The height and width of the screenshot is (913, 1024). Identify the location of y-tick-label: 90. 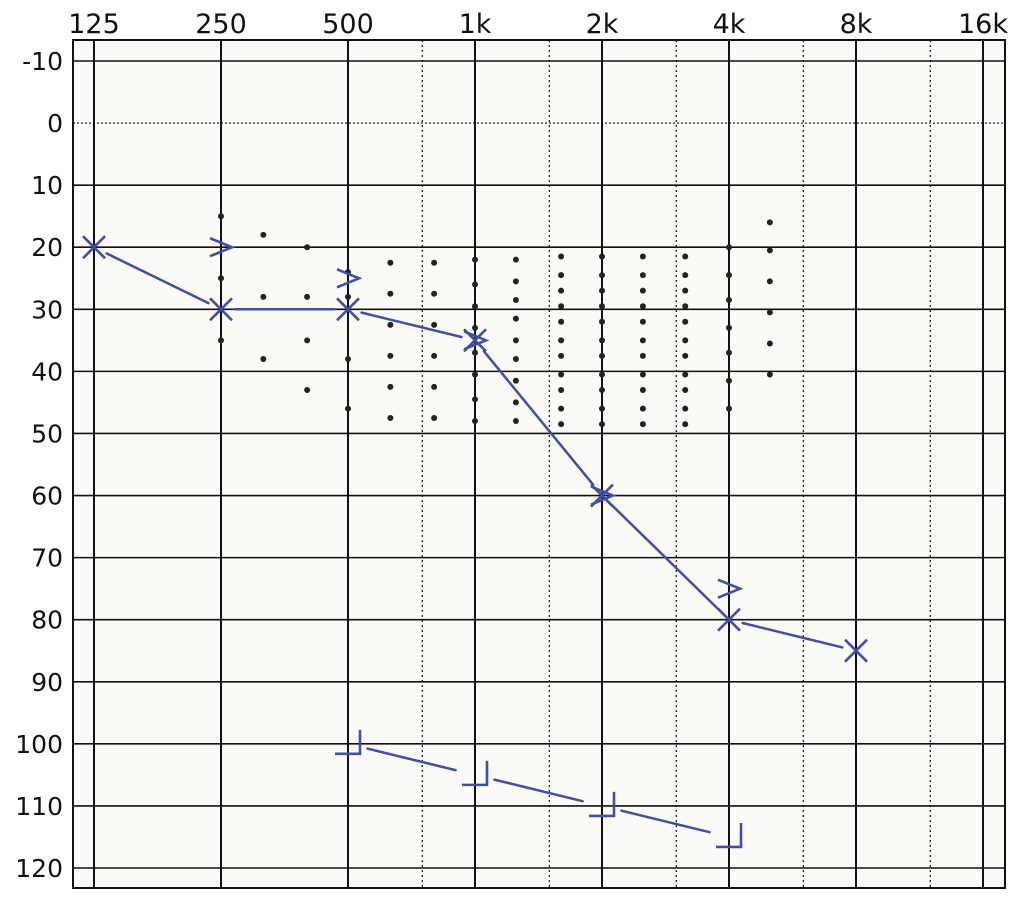
(47, 682).